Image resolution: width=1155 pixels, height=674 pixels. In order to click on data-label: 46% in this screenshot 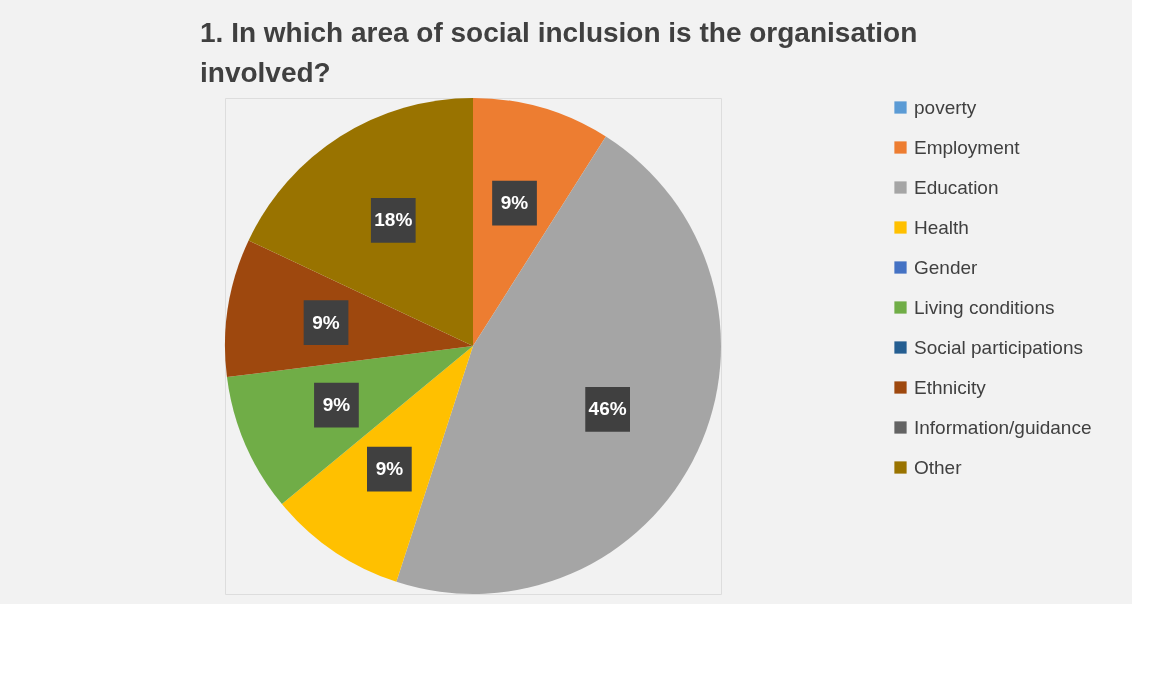, I will do `click(607, 409)`.